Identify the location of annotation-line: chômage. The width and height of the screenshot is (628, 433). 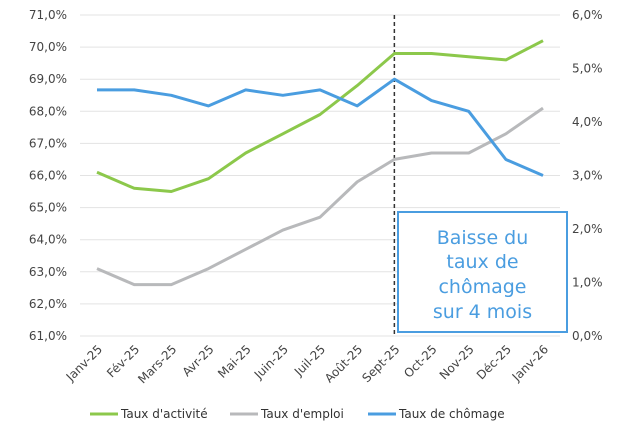
(482, 287).